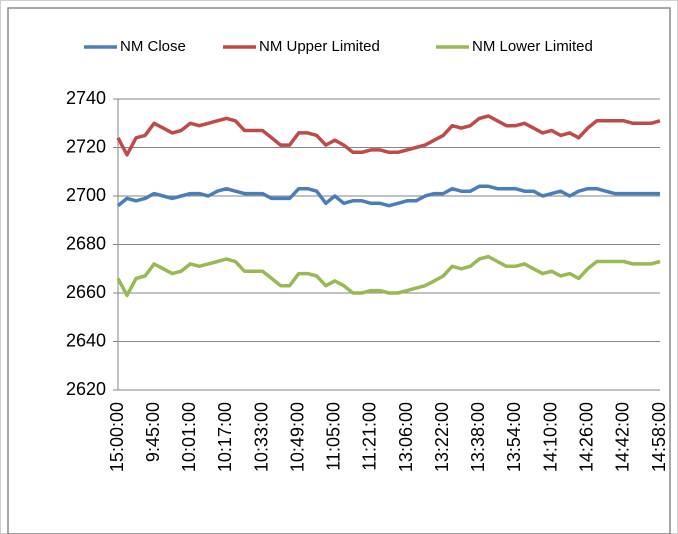  Describe the element at coordinates (319, 46) in the screenshot. I see `legend-label: NM Upper Limited` at that location.